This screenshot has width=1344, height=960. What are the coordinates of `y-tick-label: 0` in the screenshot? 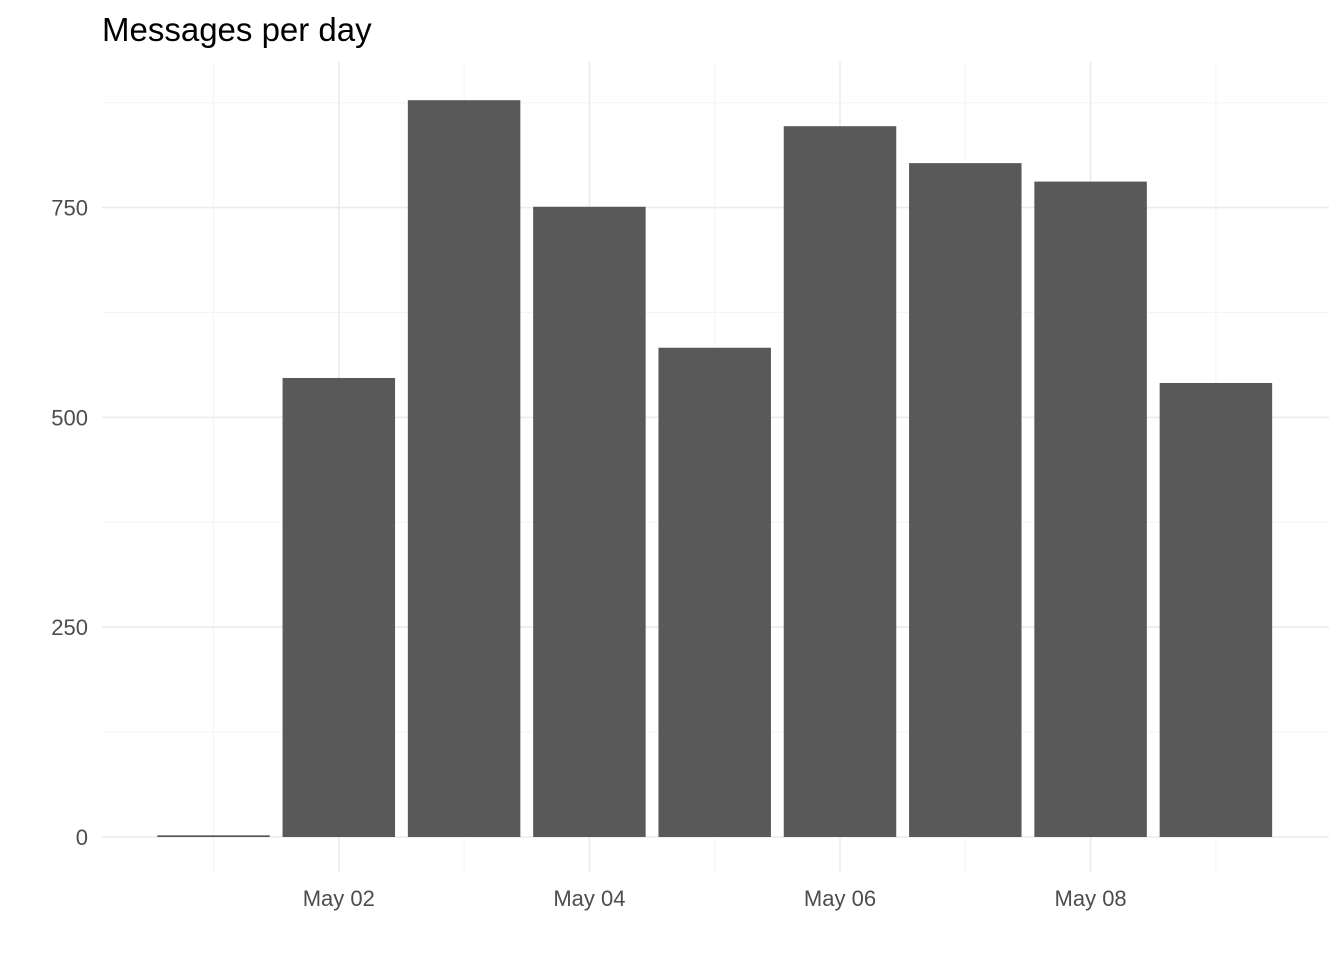 It's located at (82, 837).